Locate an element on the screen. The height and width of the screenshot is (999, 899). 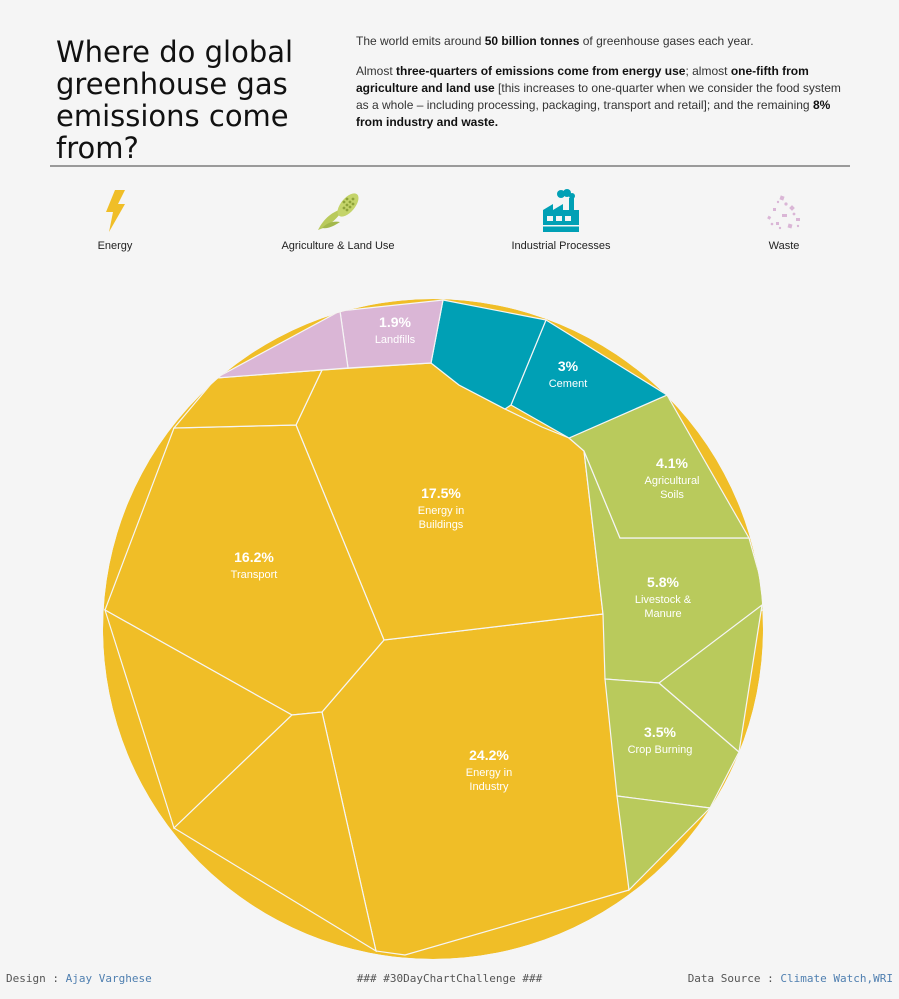
legend-industrial-label: Industrial Processes is located at coordinates (561, 246).